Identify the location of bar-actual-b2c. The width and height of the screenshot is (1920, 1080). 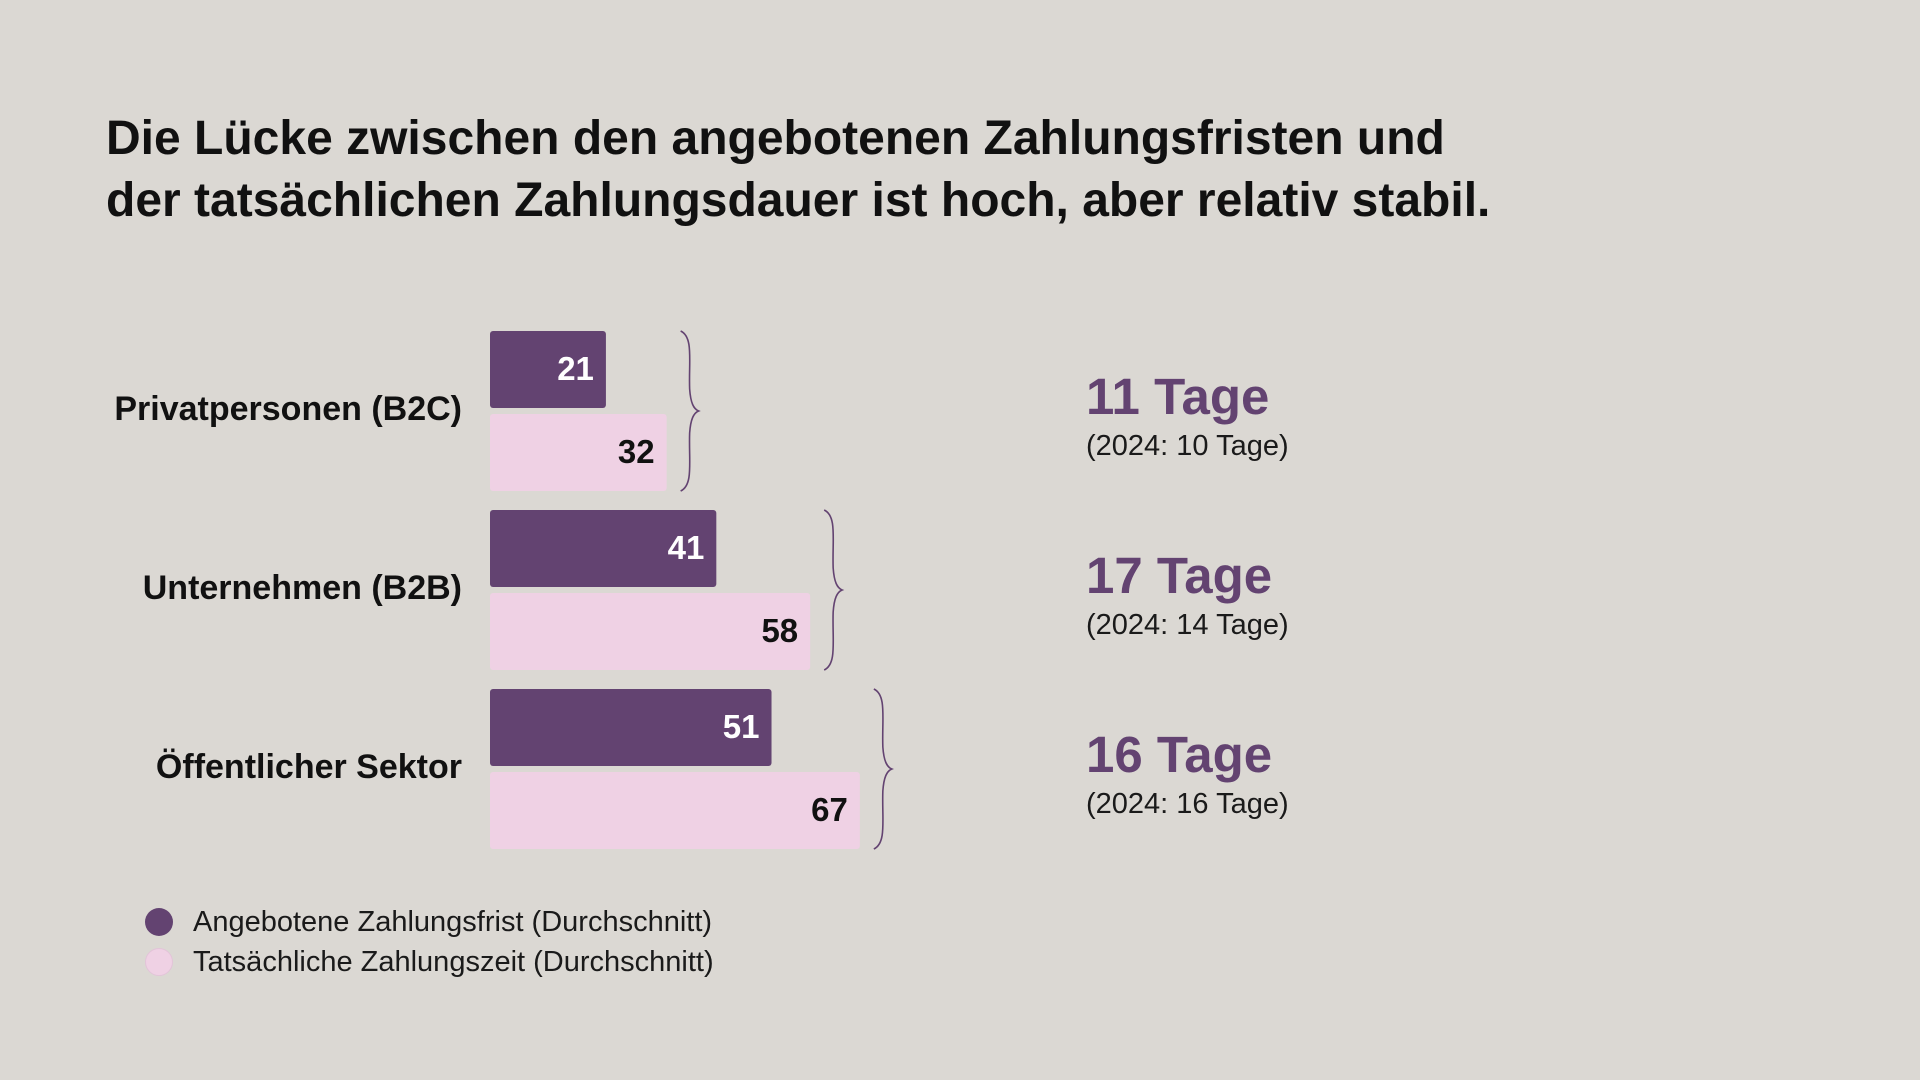
(578, 452).